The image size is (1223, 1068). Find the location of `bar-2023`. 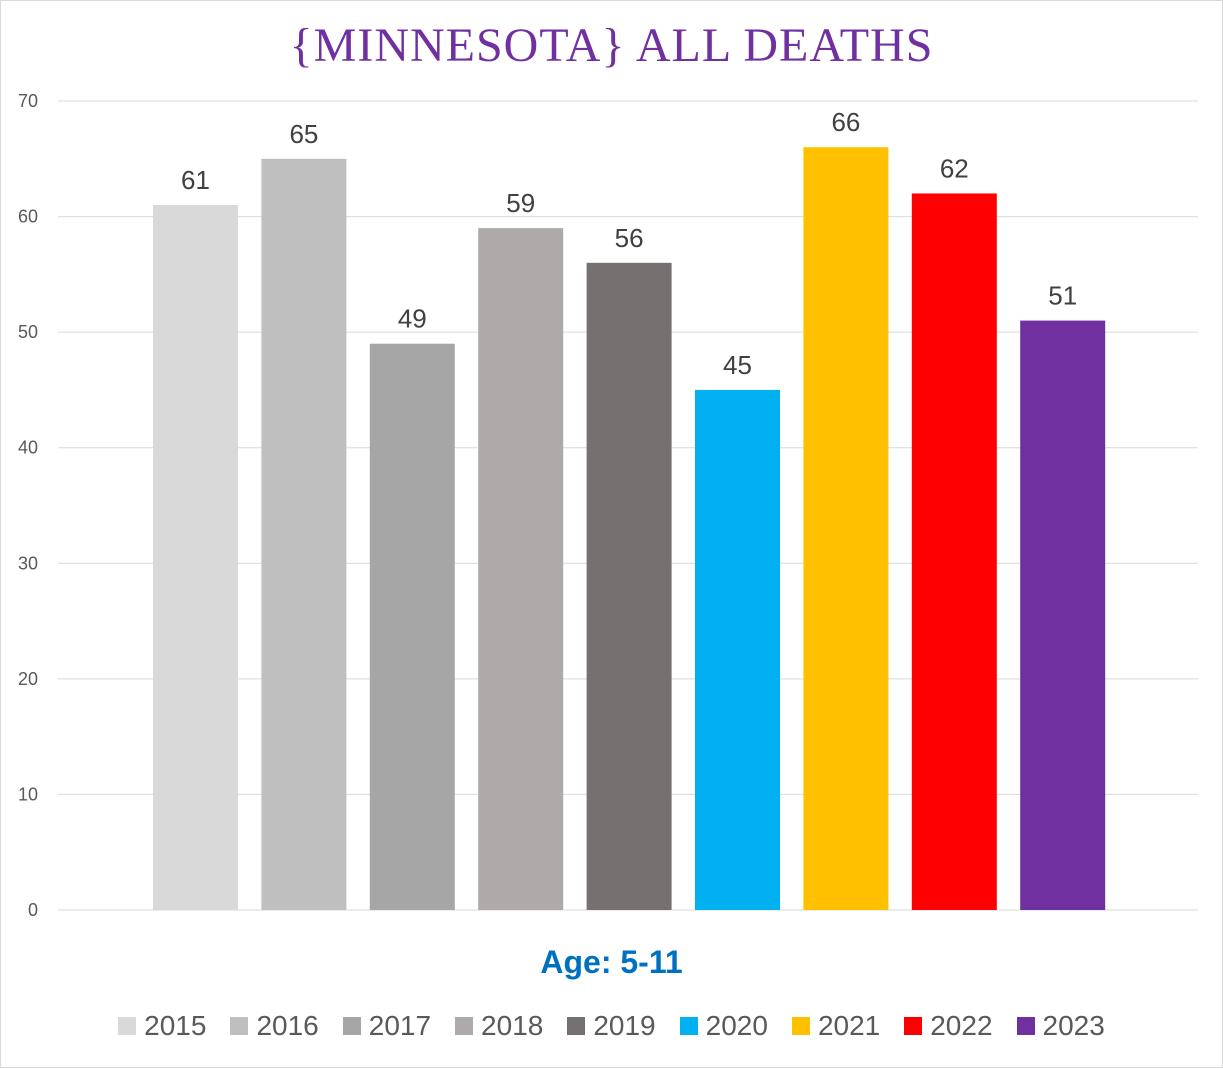

bar-2023 is located at coordinates (1063, 615).